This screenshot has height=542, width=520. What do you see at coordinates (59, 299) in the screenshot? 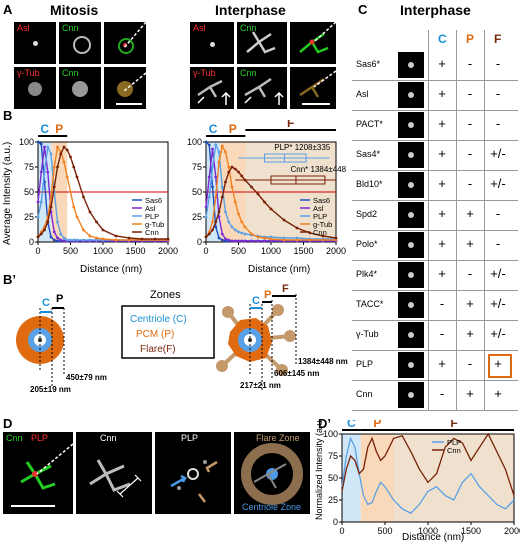
I see `zone-p-left: P` at bounding box center [59, 299].